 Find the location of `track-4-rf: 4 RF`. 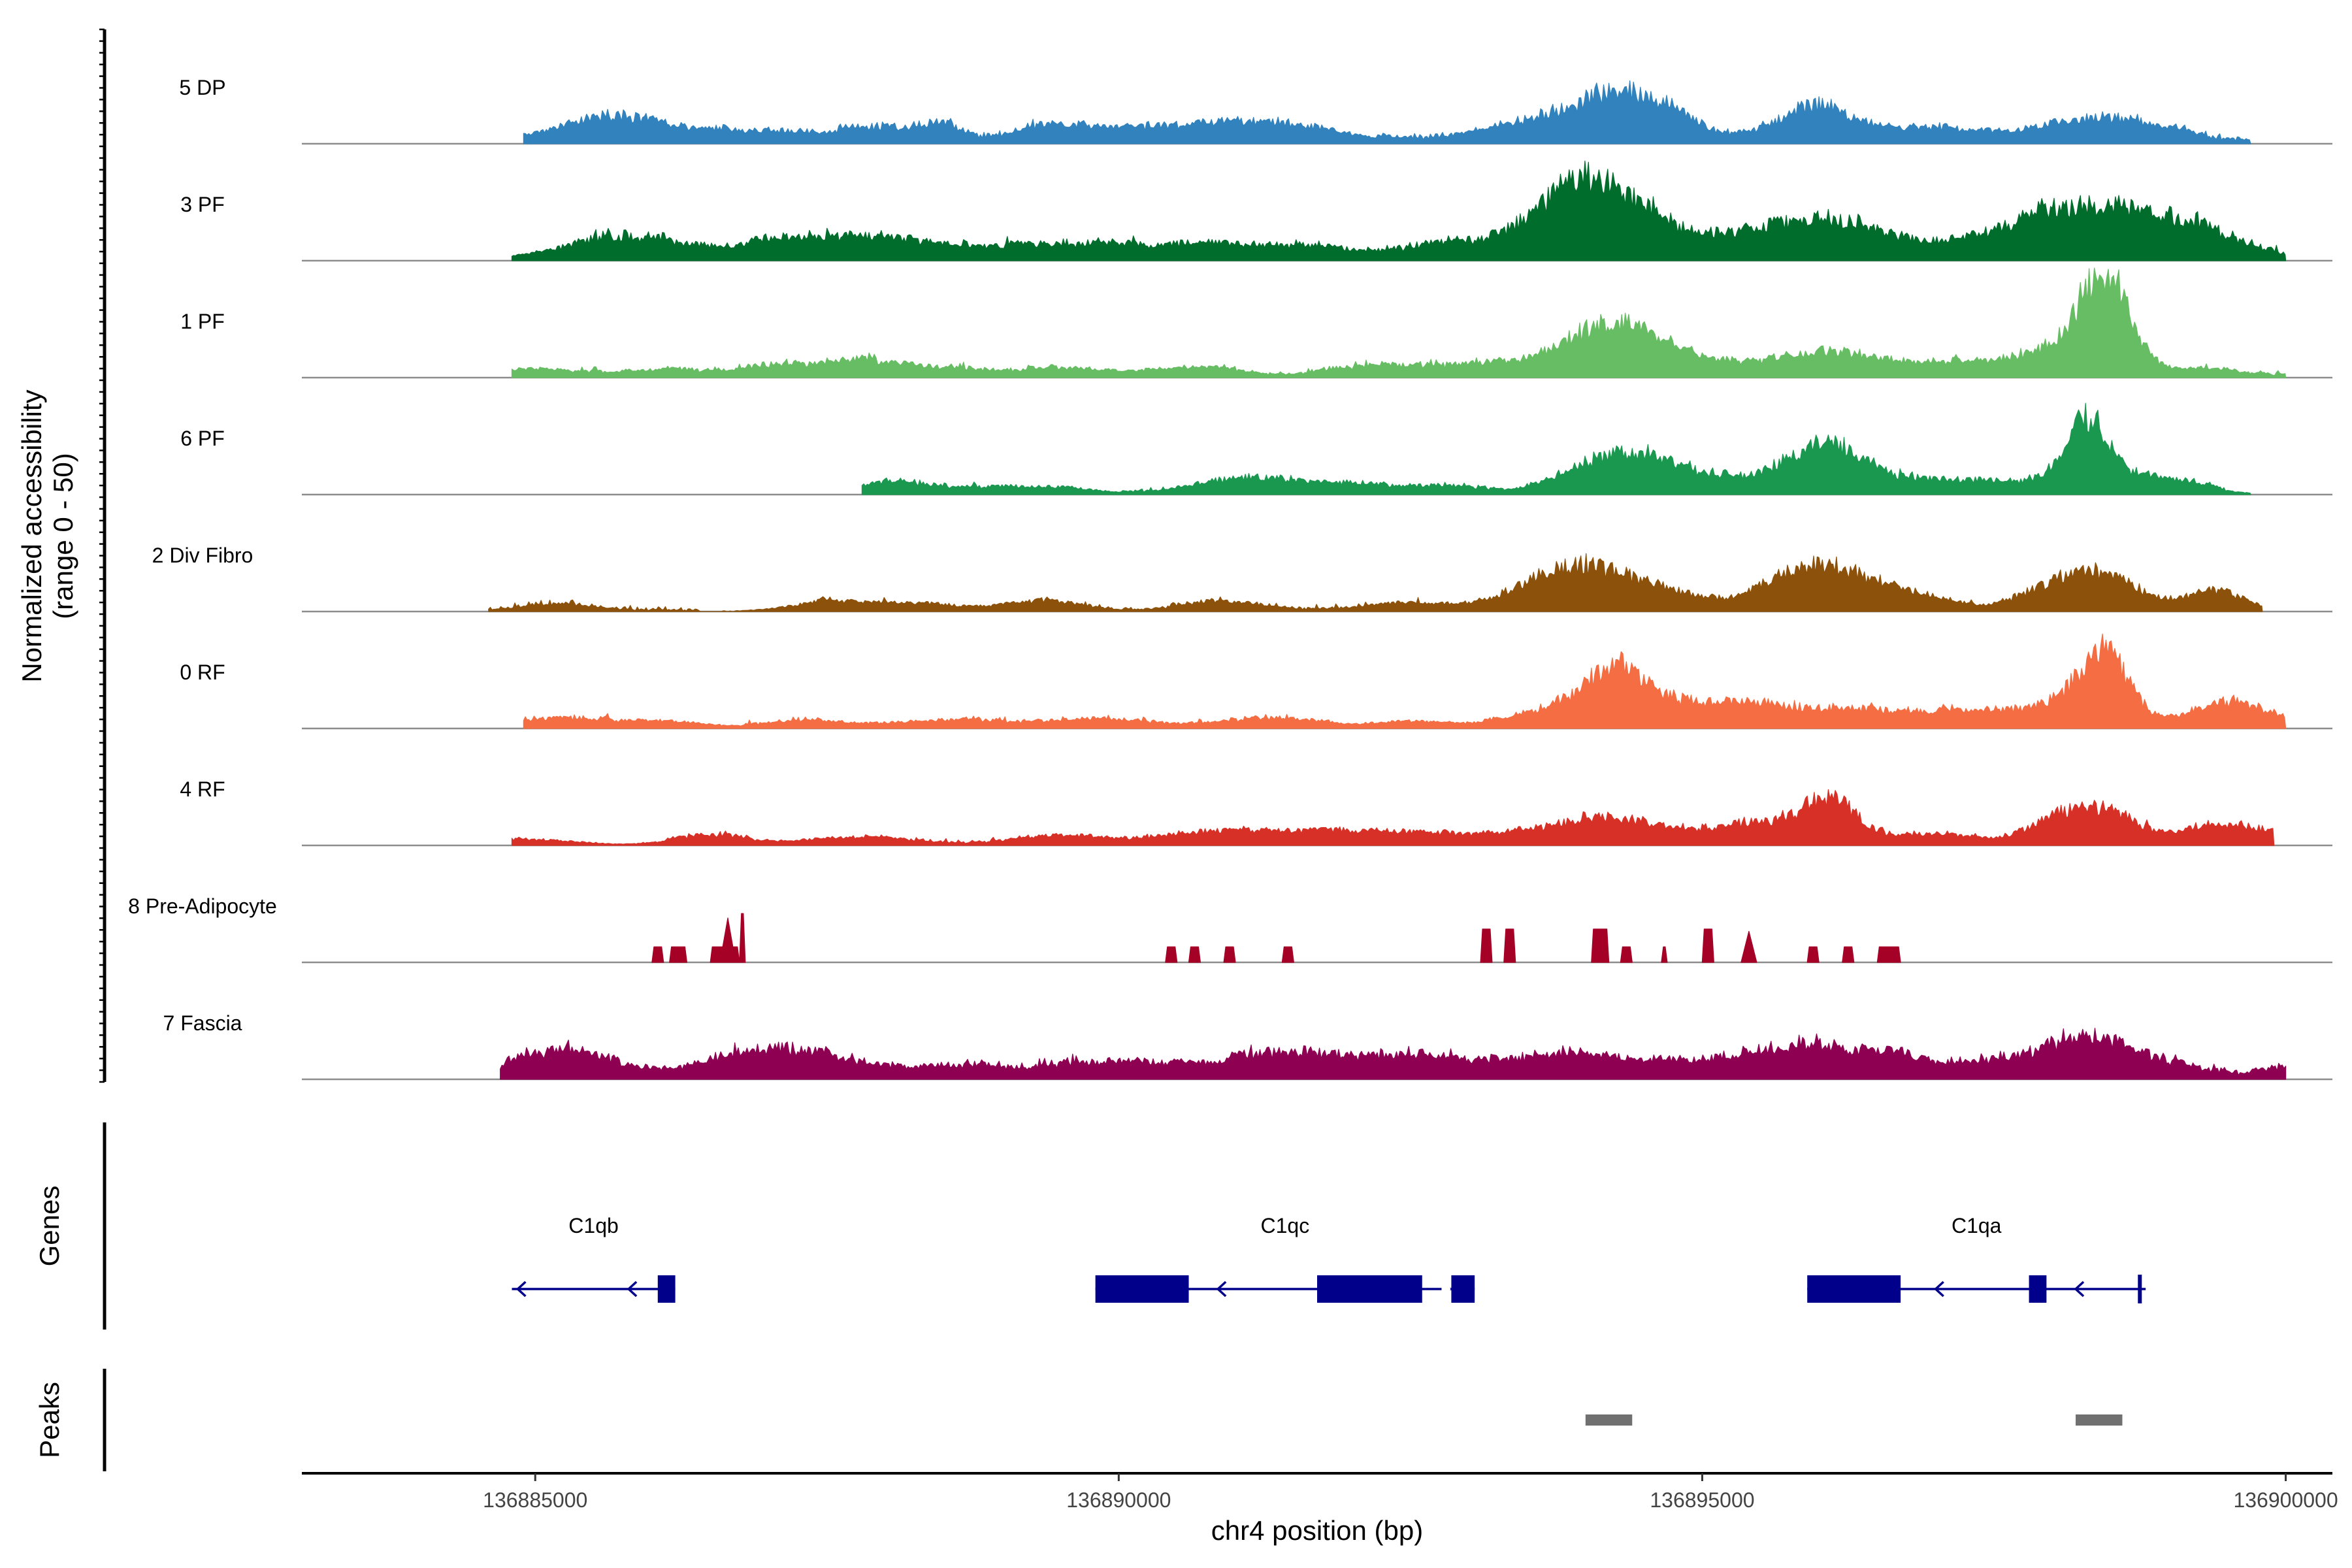

track-4-rf: 4 RF is located at coordinates (1256, 812).